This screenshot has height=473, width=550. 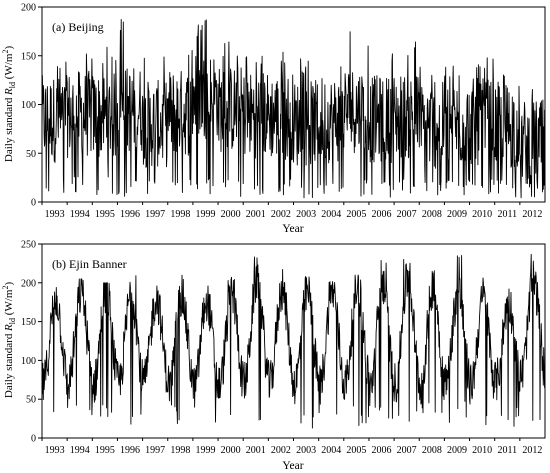 I want to click on y-axis-label-ejin-banner: Daily standard Rld (W/m2), so click(x=9, y=340).